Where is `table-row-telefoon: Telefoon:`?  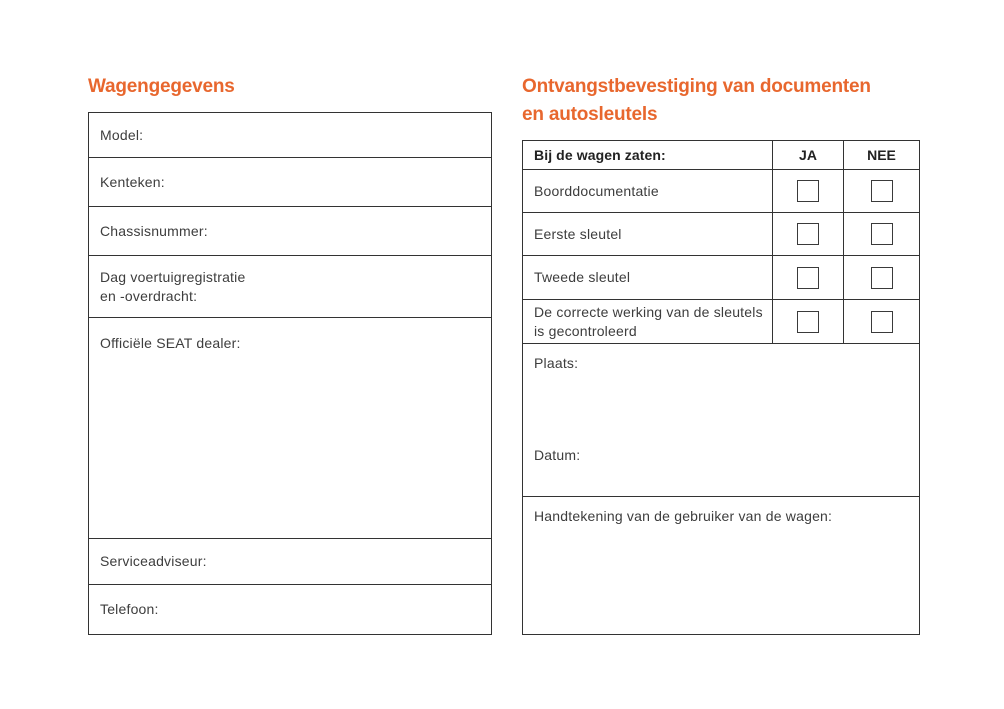 table-row-telefoon: Telefoon: is located at coordinates (290, 609).